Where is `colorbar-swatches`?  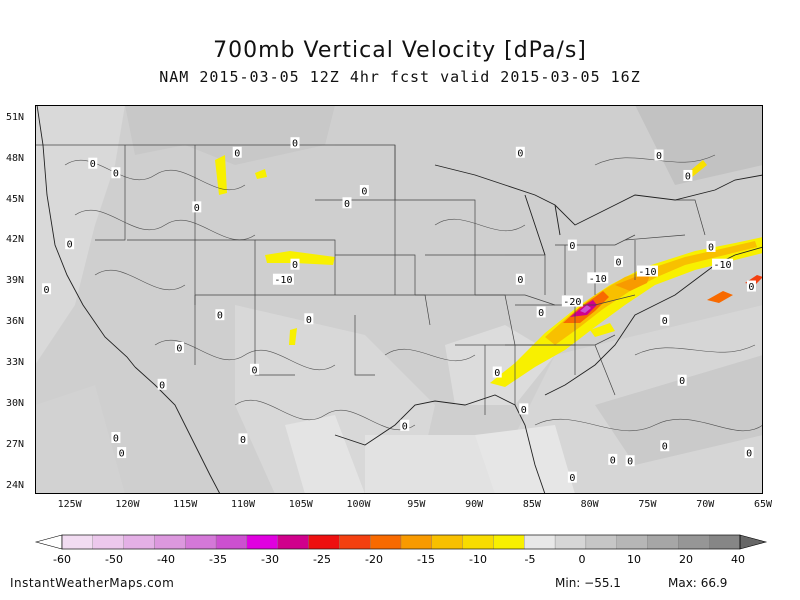 colorbar-swatches is located at coordinates (401, 542).